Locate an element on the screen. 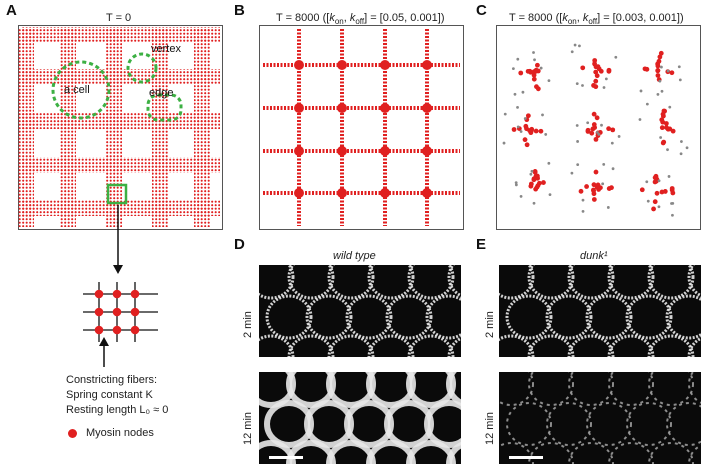  edge-highlight is located at coordinates (164, 107).